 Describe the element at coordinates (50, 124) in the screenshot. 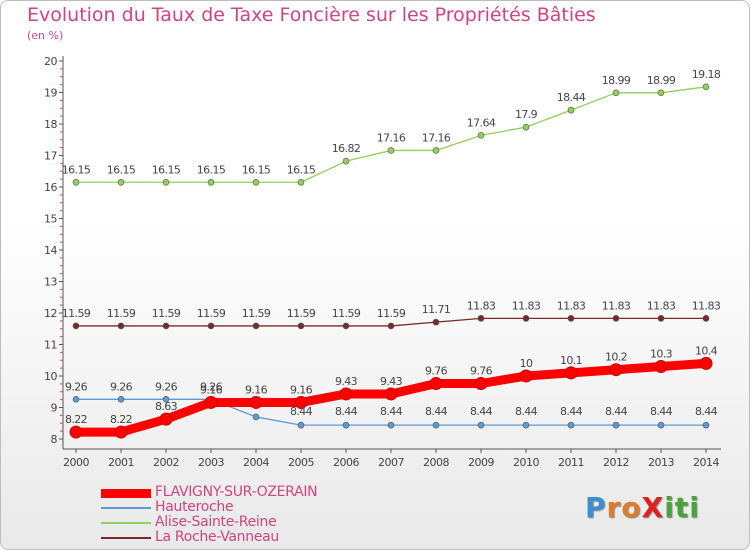

I see `y-tick-label: 18` at that location.